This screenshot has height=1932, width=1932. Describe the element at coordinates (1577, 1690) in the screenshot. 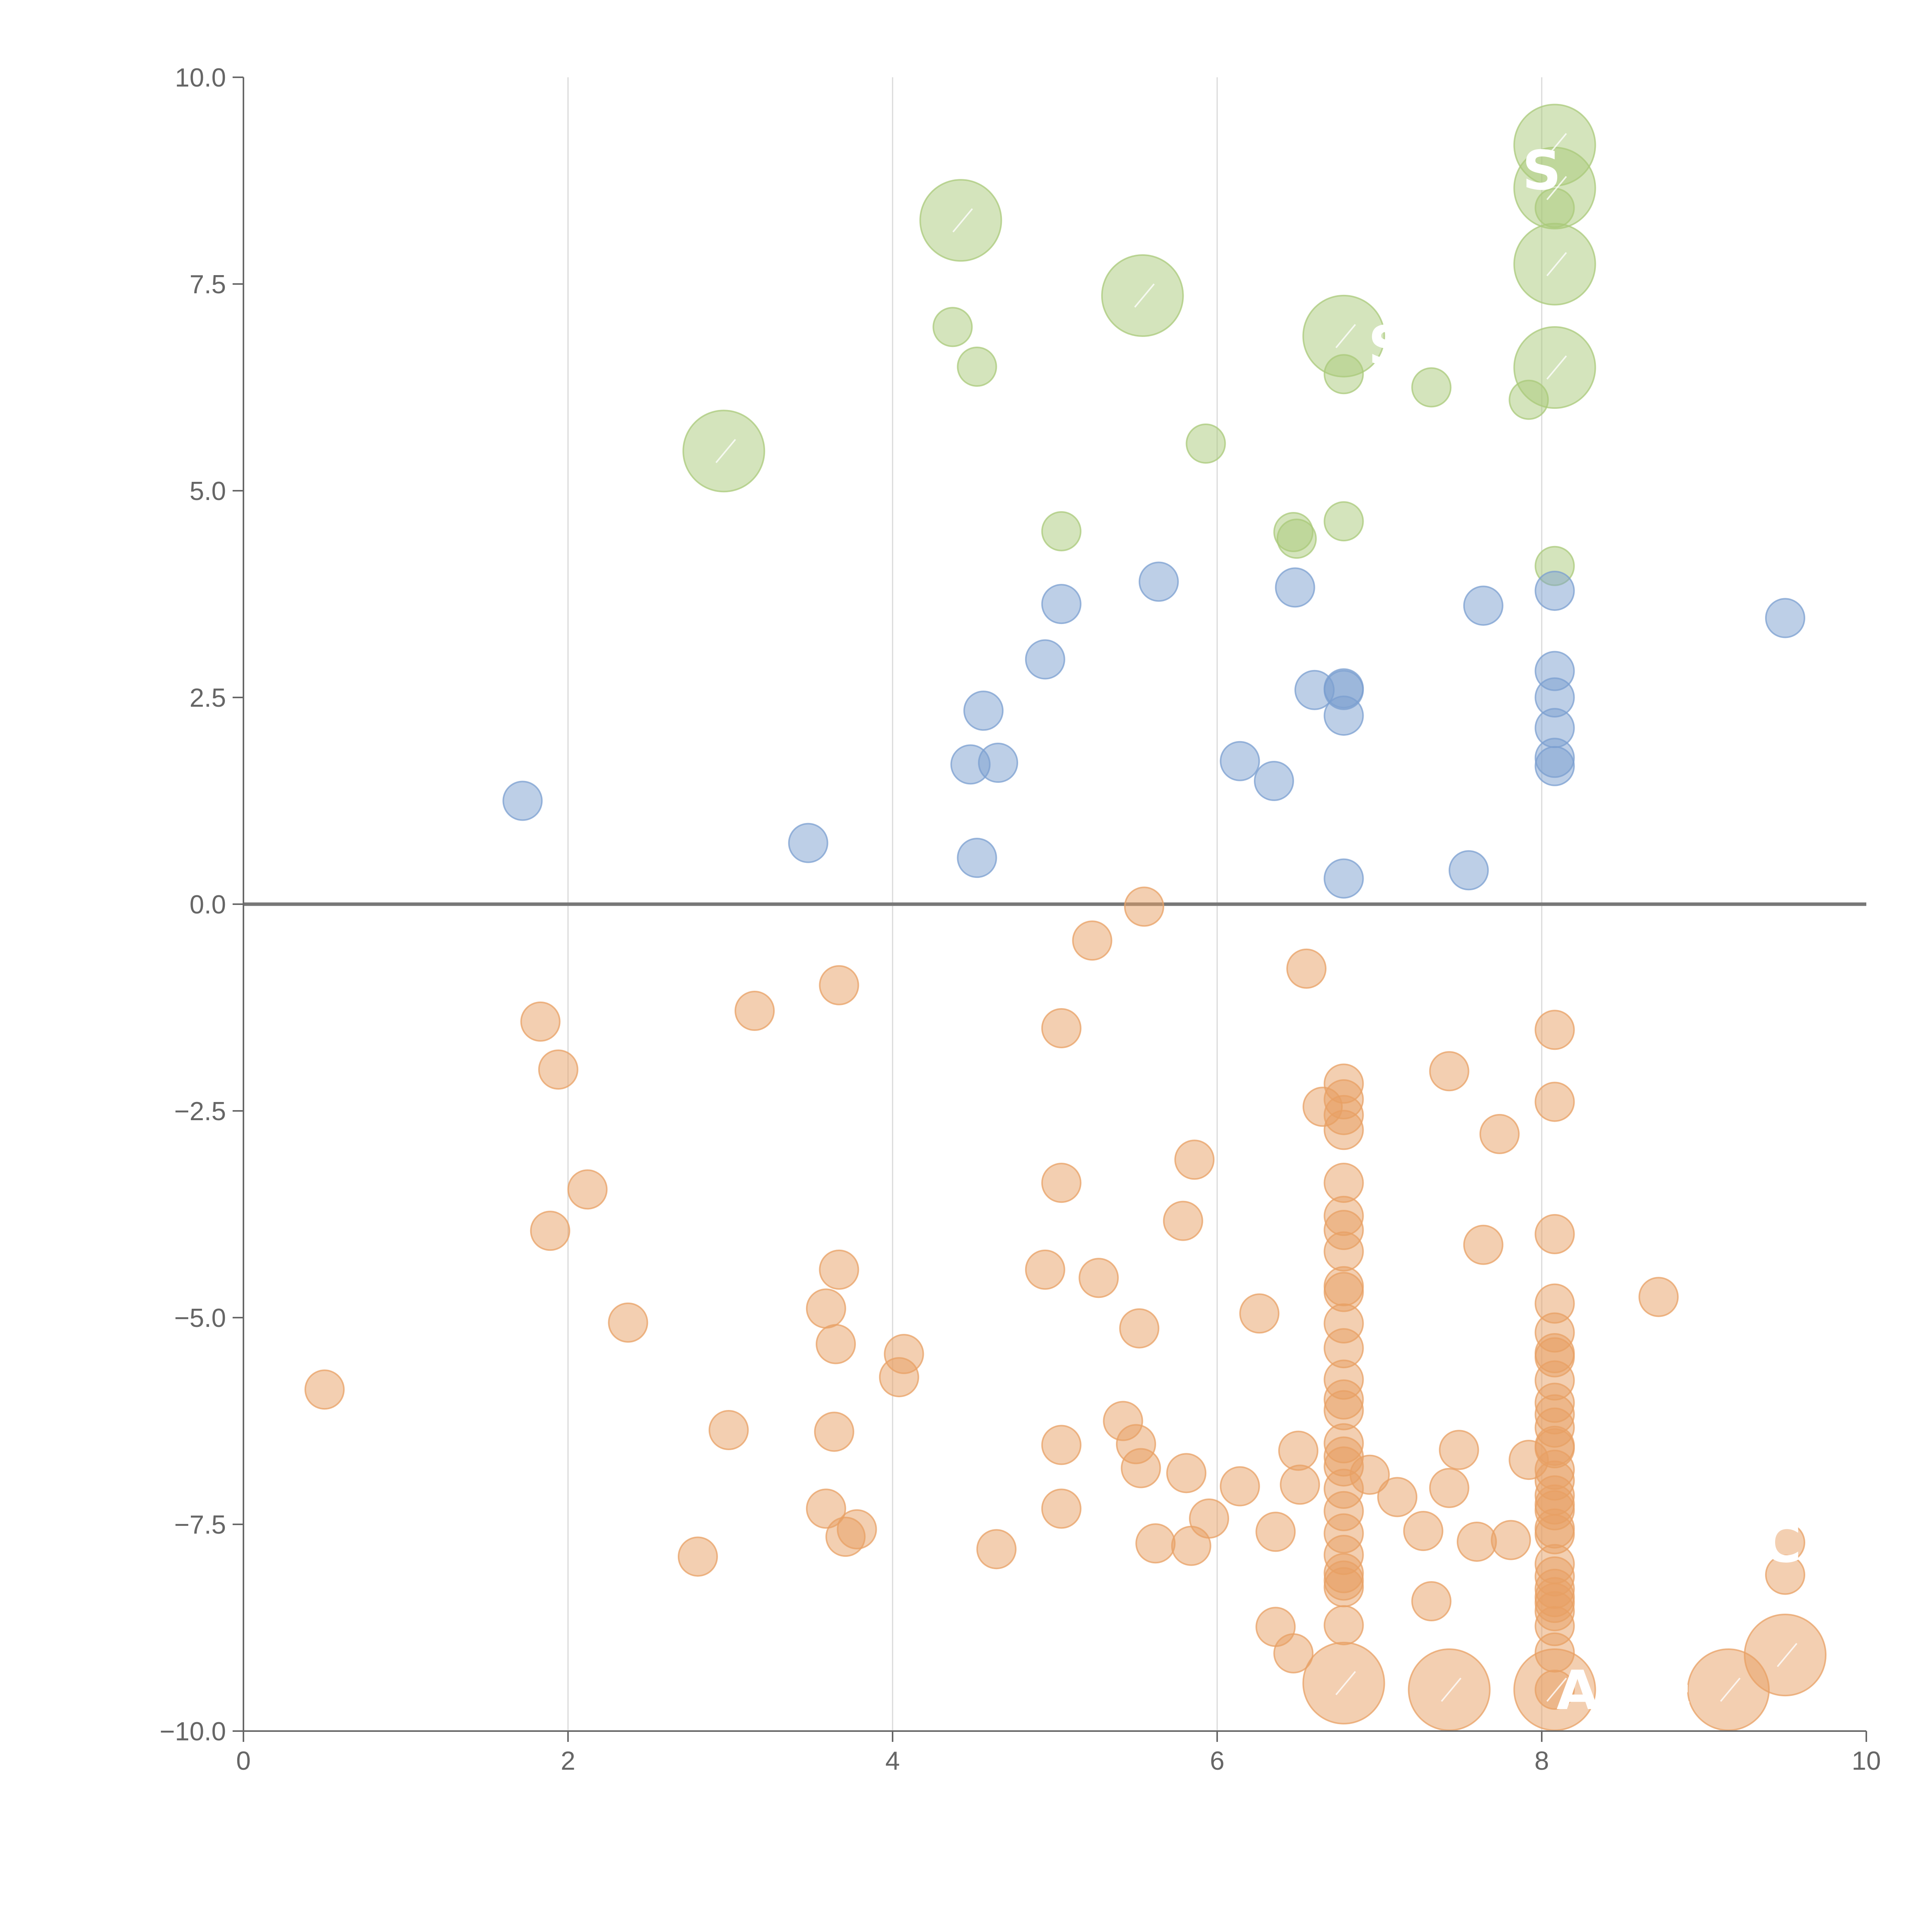

I see `bubble-annotation-label: A` at that location.